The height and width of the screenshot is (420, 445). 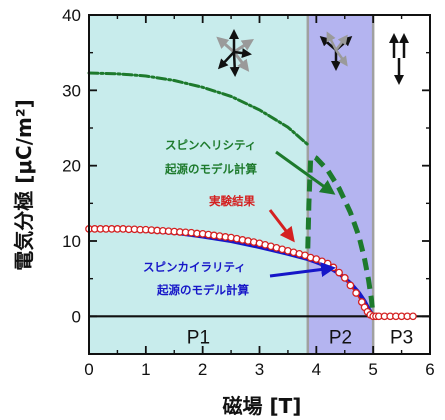 What do you see at coordinates (401, 184) in the screenshot?
I see `phase-region-p3` at bounding box center [401, 184].